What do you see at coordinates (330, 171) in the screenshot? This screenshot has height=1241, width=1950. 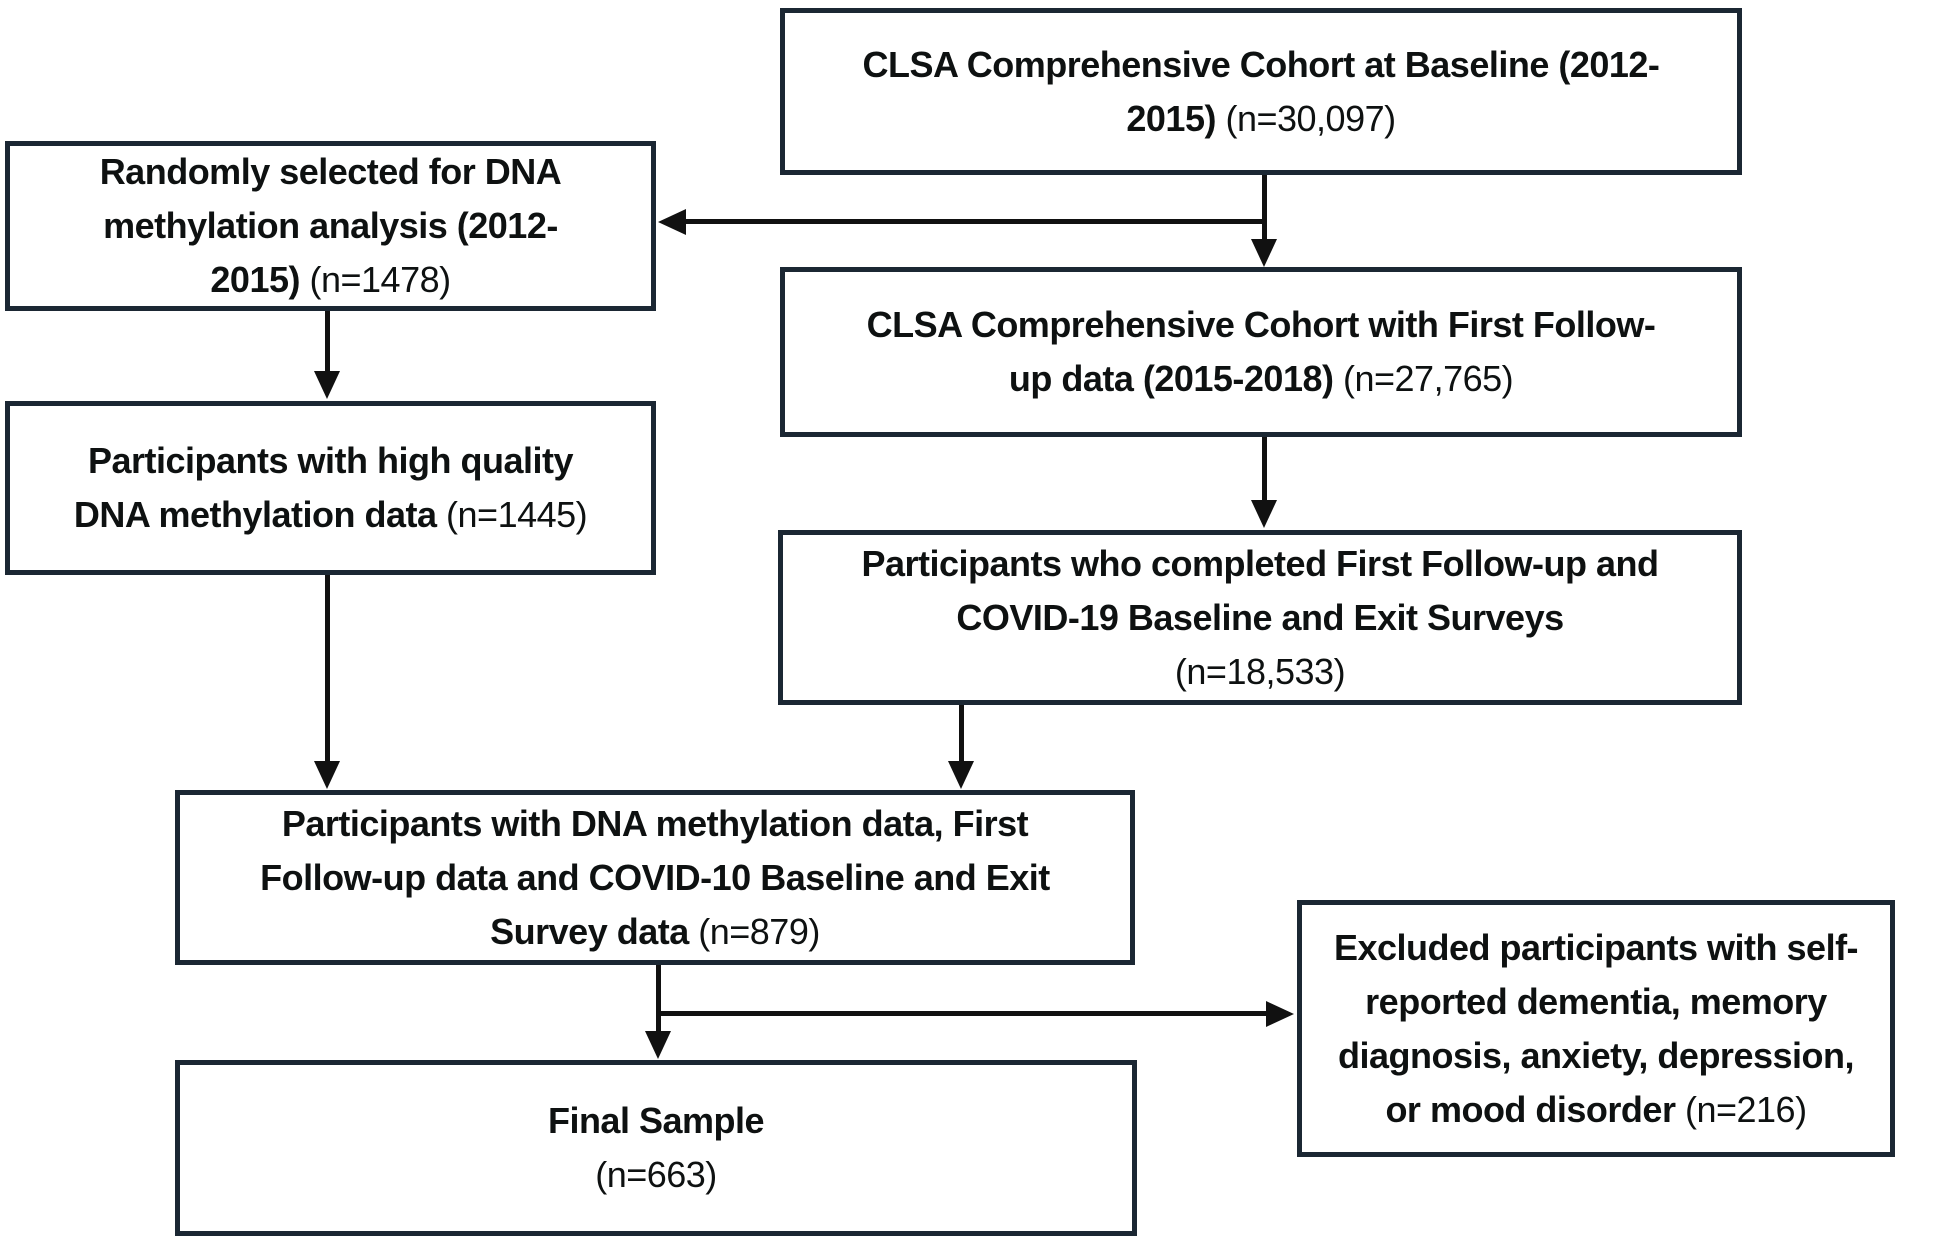 I see `box-text-line: Randomly selected for DNA` at bounding box center [330, 171].